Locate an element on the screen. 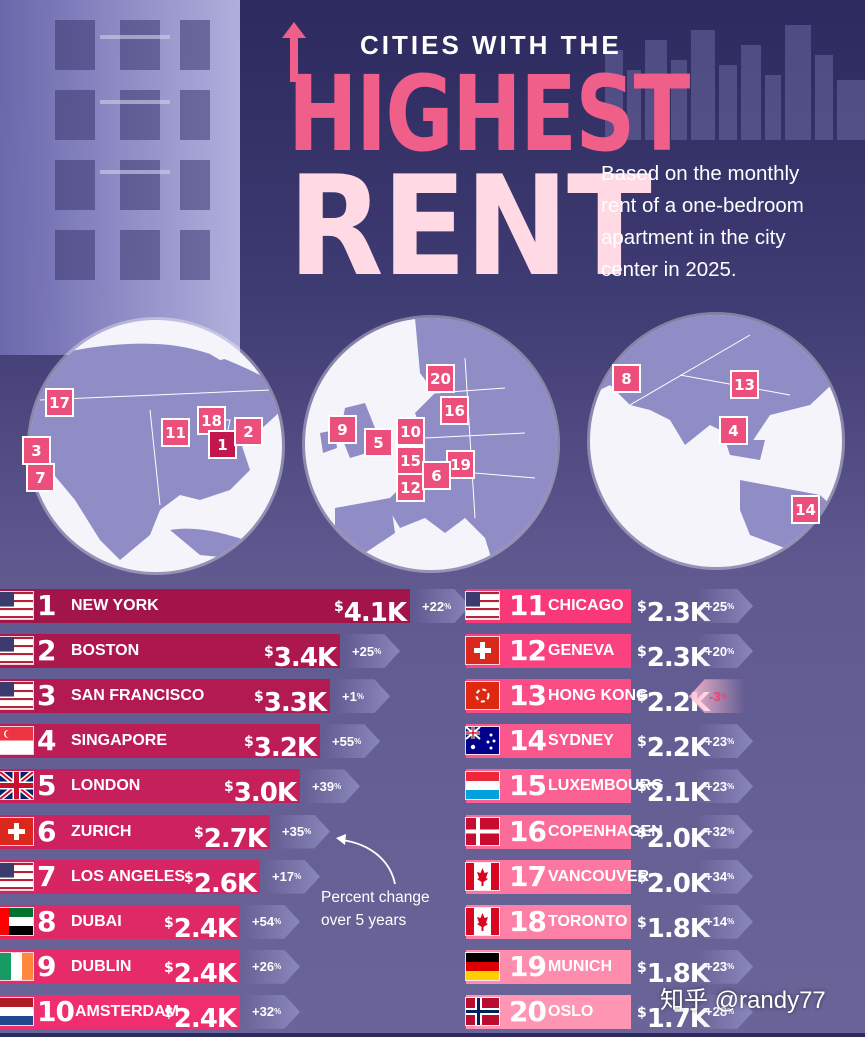  city-label: OSLO is located at coordinates (571, 1011).